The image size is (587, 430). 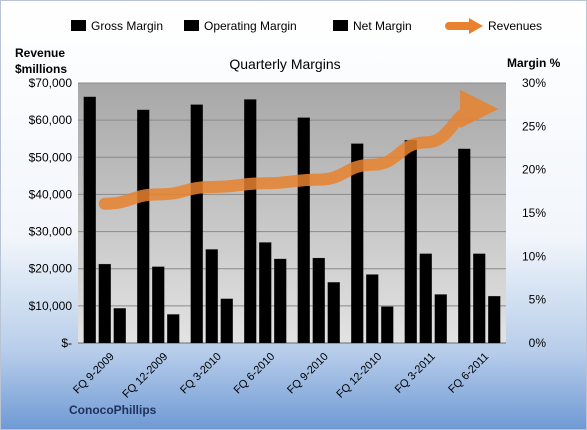 What do you see at coordinates (534, 83) in the screenshot?
I see `right-tick-label: 30%` at bounding box center [534, 83].